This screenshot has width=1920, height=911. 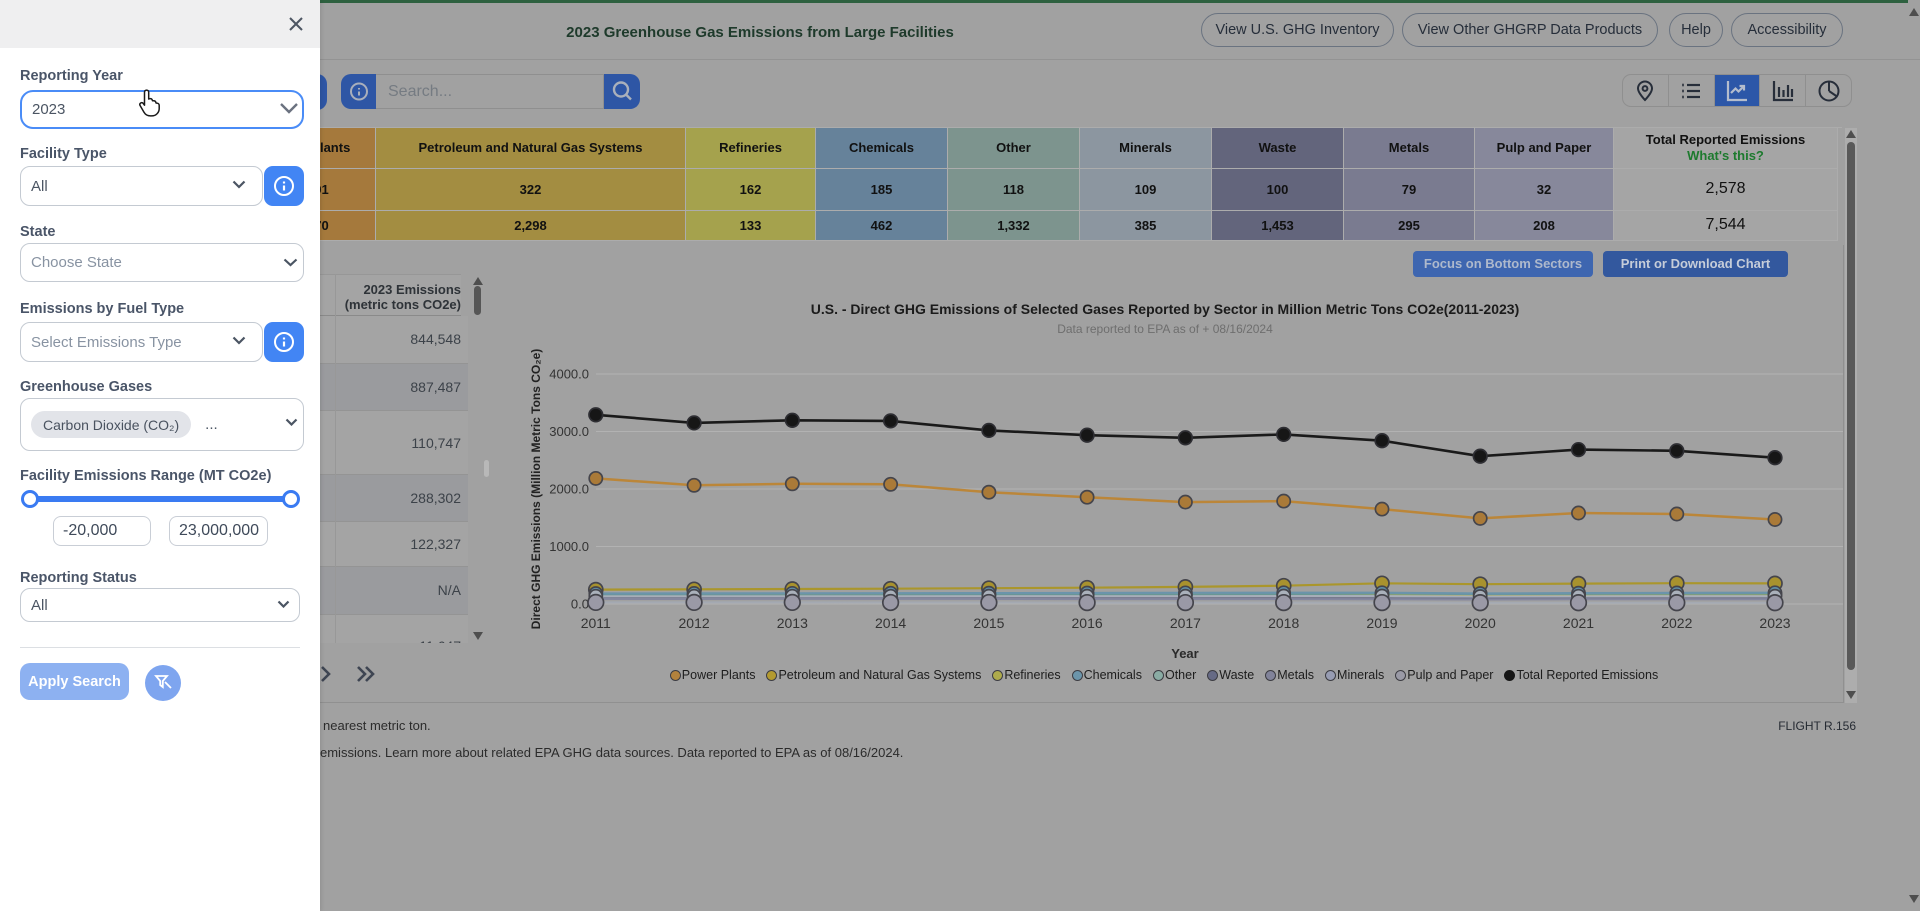 What do you see at coordinates (1087, 623) in the screenshot?
I see `svg-text: 2016` at bounding box center [1087, 623].